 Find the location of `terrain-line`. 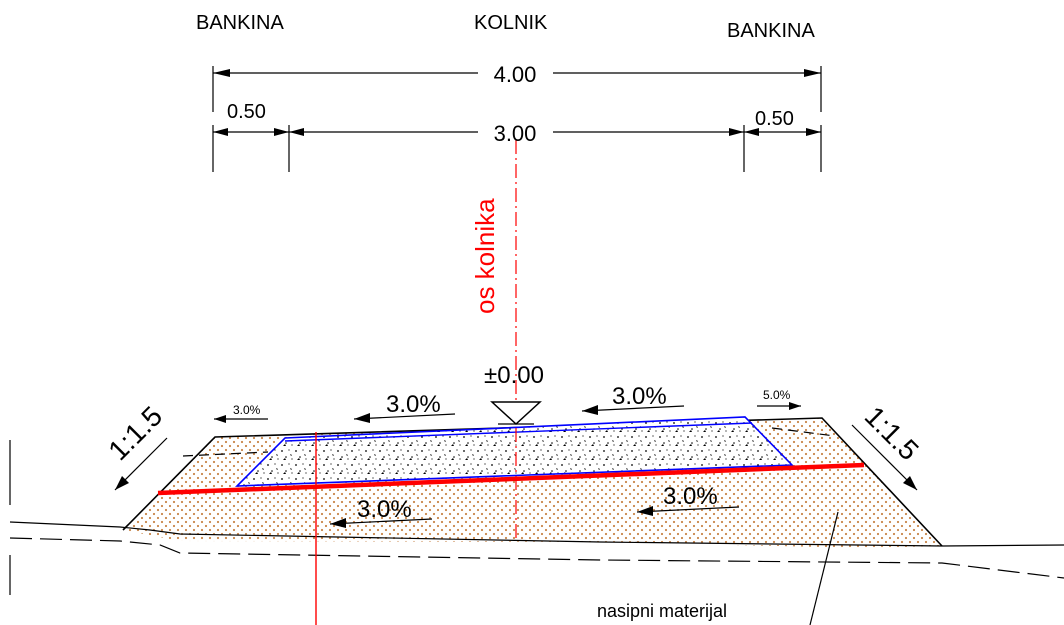

terrain-line is located at coordinates (536, 534).